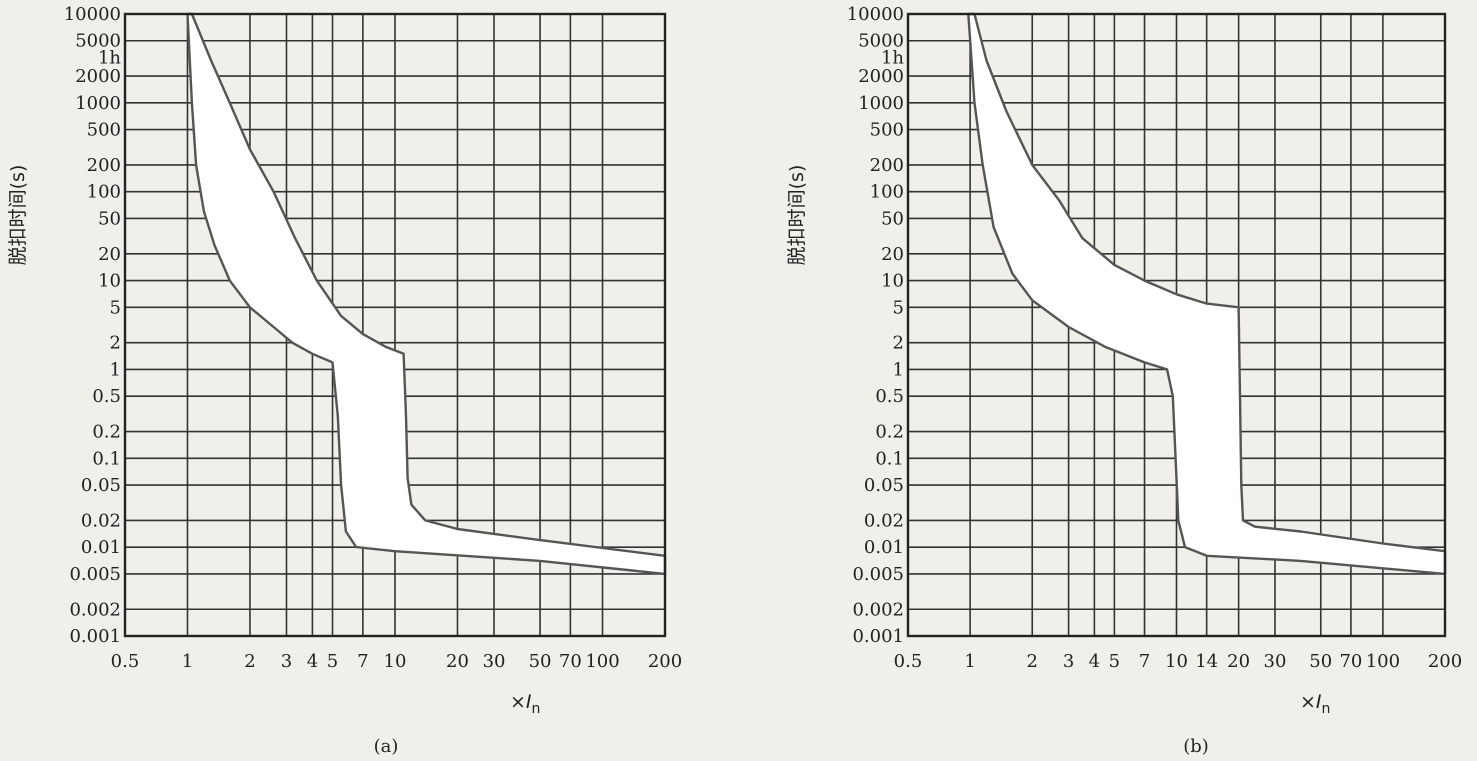 Image resolution: width=1477 pixels, height=761 pixels. Describe the element at coordinates (881, 76) in the screenshot. I see `y-tick-label-b-3: 2000` at that location.